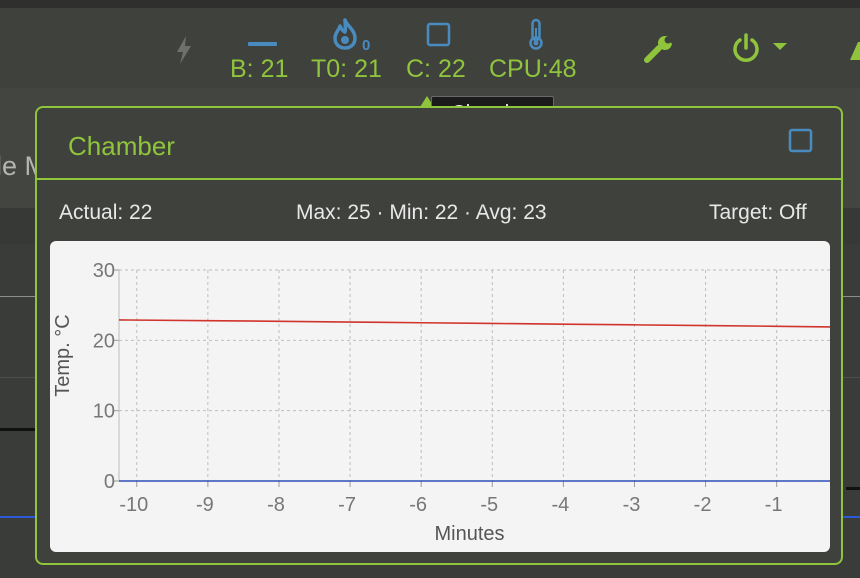 This screenshot has height=578, width=860. I want to click on tool-index: 0, so click(366, 45).